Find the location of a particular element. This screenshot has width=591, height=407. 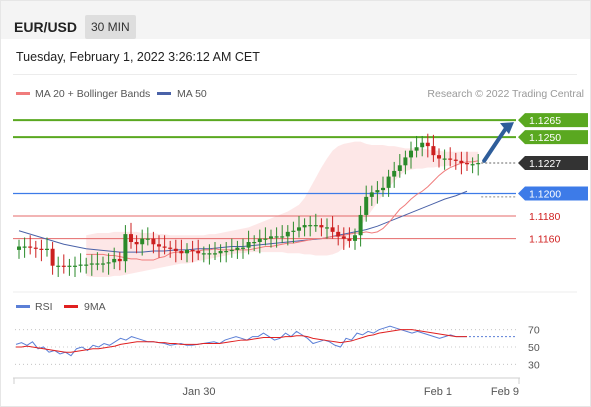

ma50-line is located at coordinates (243, 221).